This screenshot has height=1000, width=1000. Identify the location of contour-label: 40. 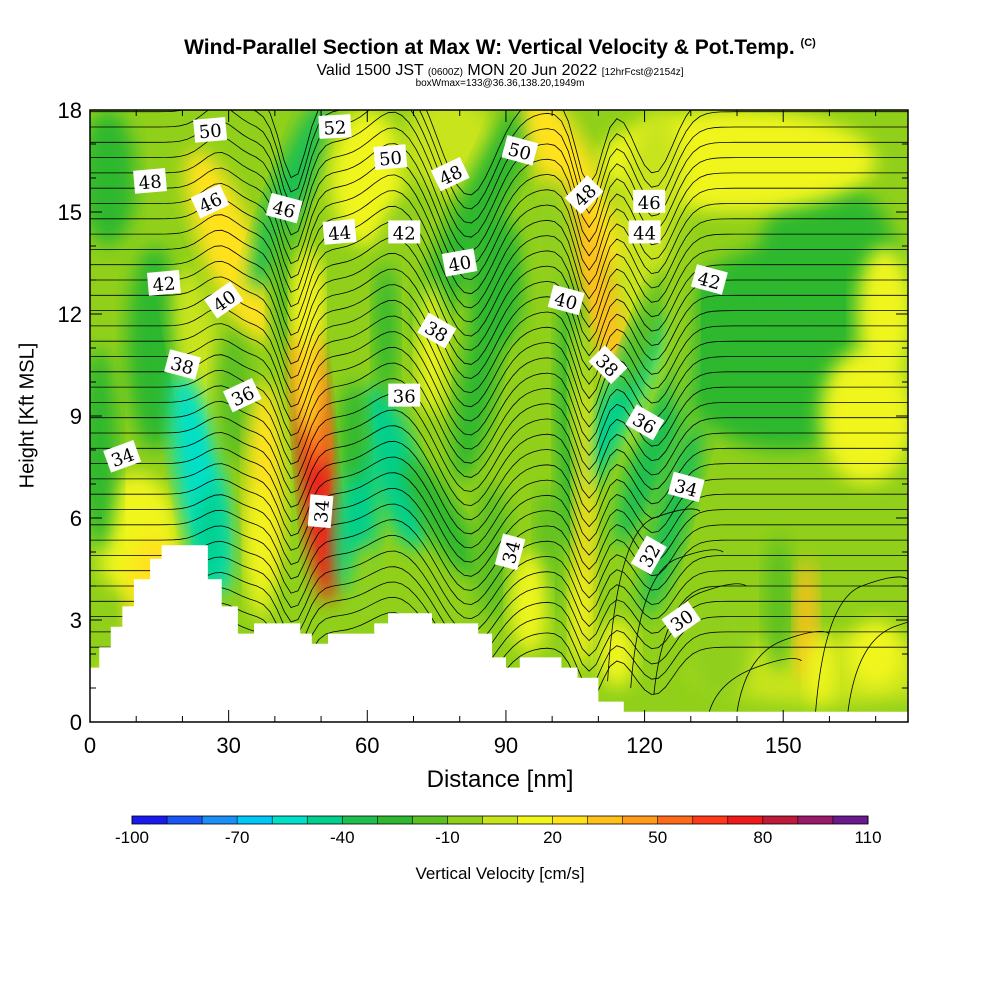
(459, 262).